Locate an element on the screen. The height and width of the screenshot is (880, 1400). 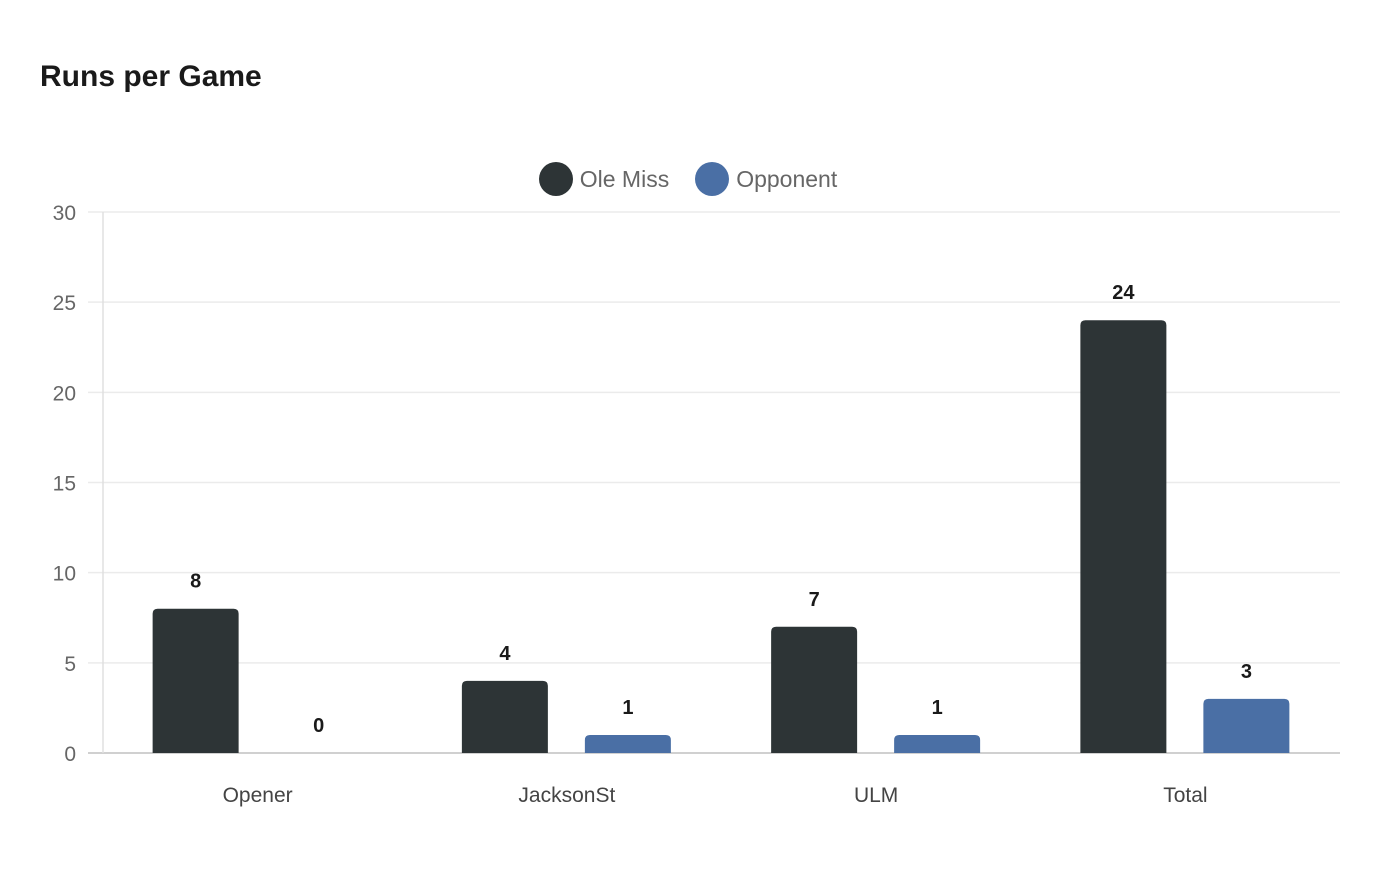
y-tick-label: 0 is located at coordinates (70, 754).